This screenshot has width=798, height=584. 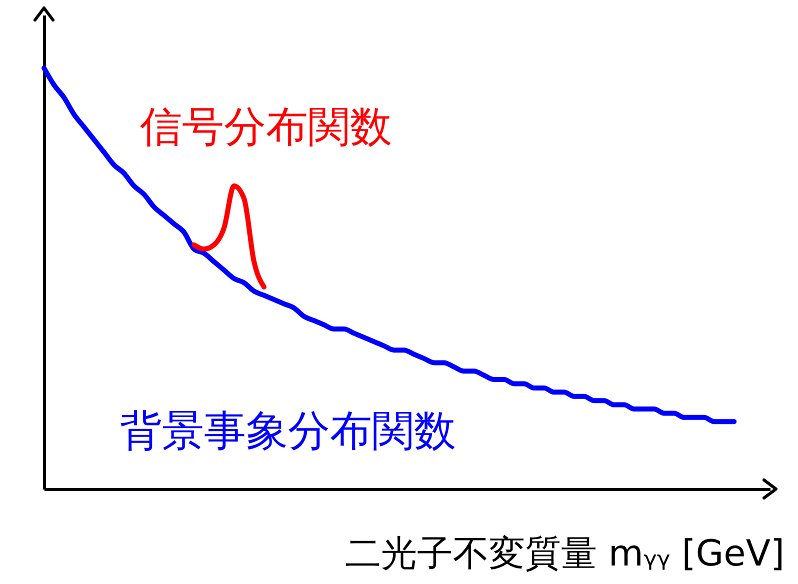 I want to click on x-axis-title: 二光子不変質量 mᵧᵧ [GeV], so click(x=564, y=554).